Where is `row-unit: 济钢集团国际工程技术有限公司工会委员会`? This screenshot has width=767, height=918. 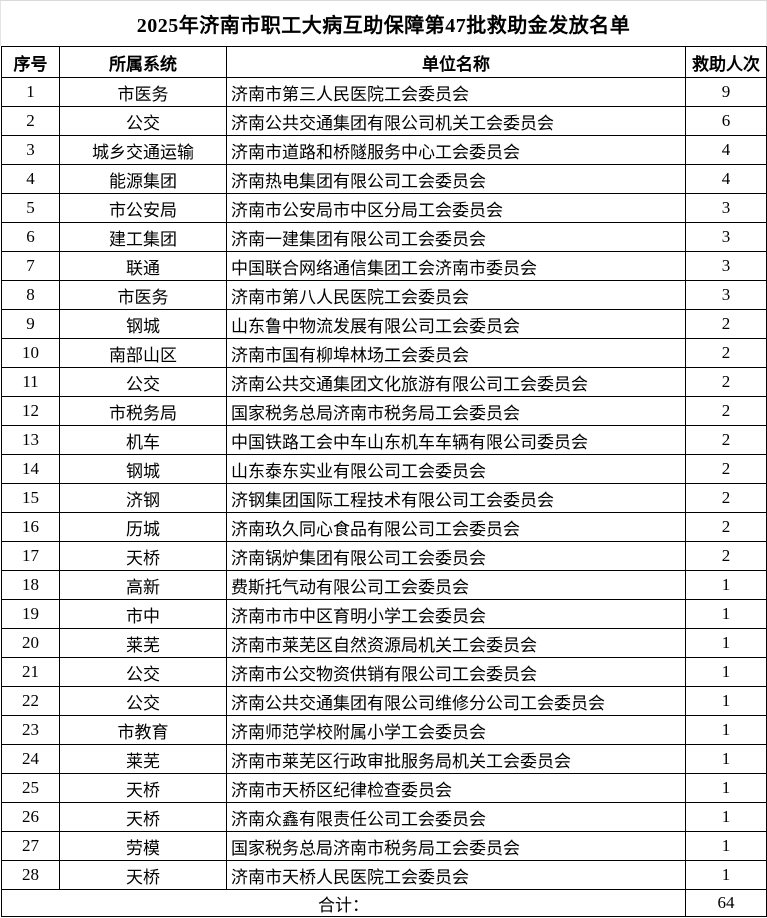 row-unit: 济钢集团国际工程技术有限公司工会委员会 is located at coordinates (456, 498).